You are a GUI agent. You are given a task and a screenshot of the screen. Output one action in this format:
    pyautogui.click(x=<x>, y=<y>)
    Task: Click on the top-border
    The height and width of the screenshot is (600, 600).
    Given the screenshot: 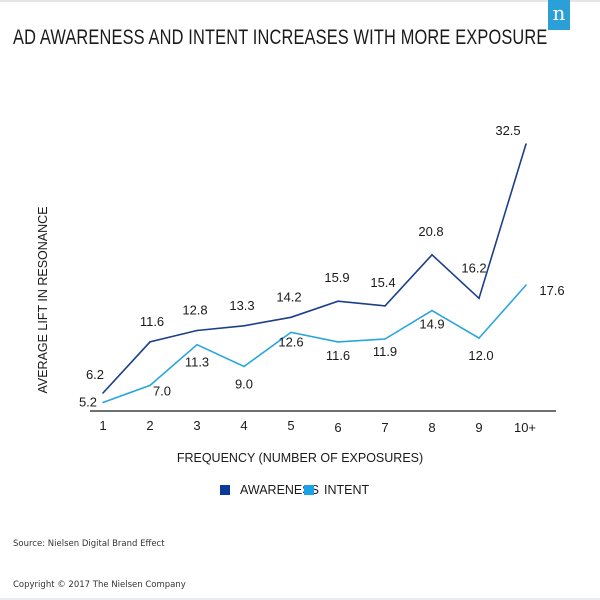 What is the action you would take?
    pyautogui.click(x=300, y=1)
    